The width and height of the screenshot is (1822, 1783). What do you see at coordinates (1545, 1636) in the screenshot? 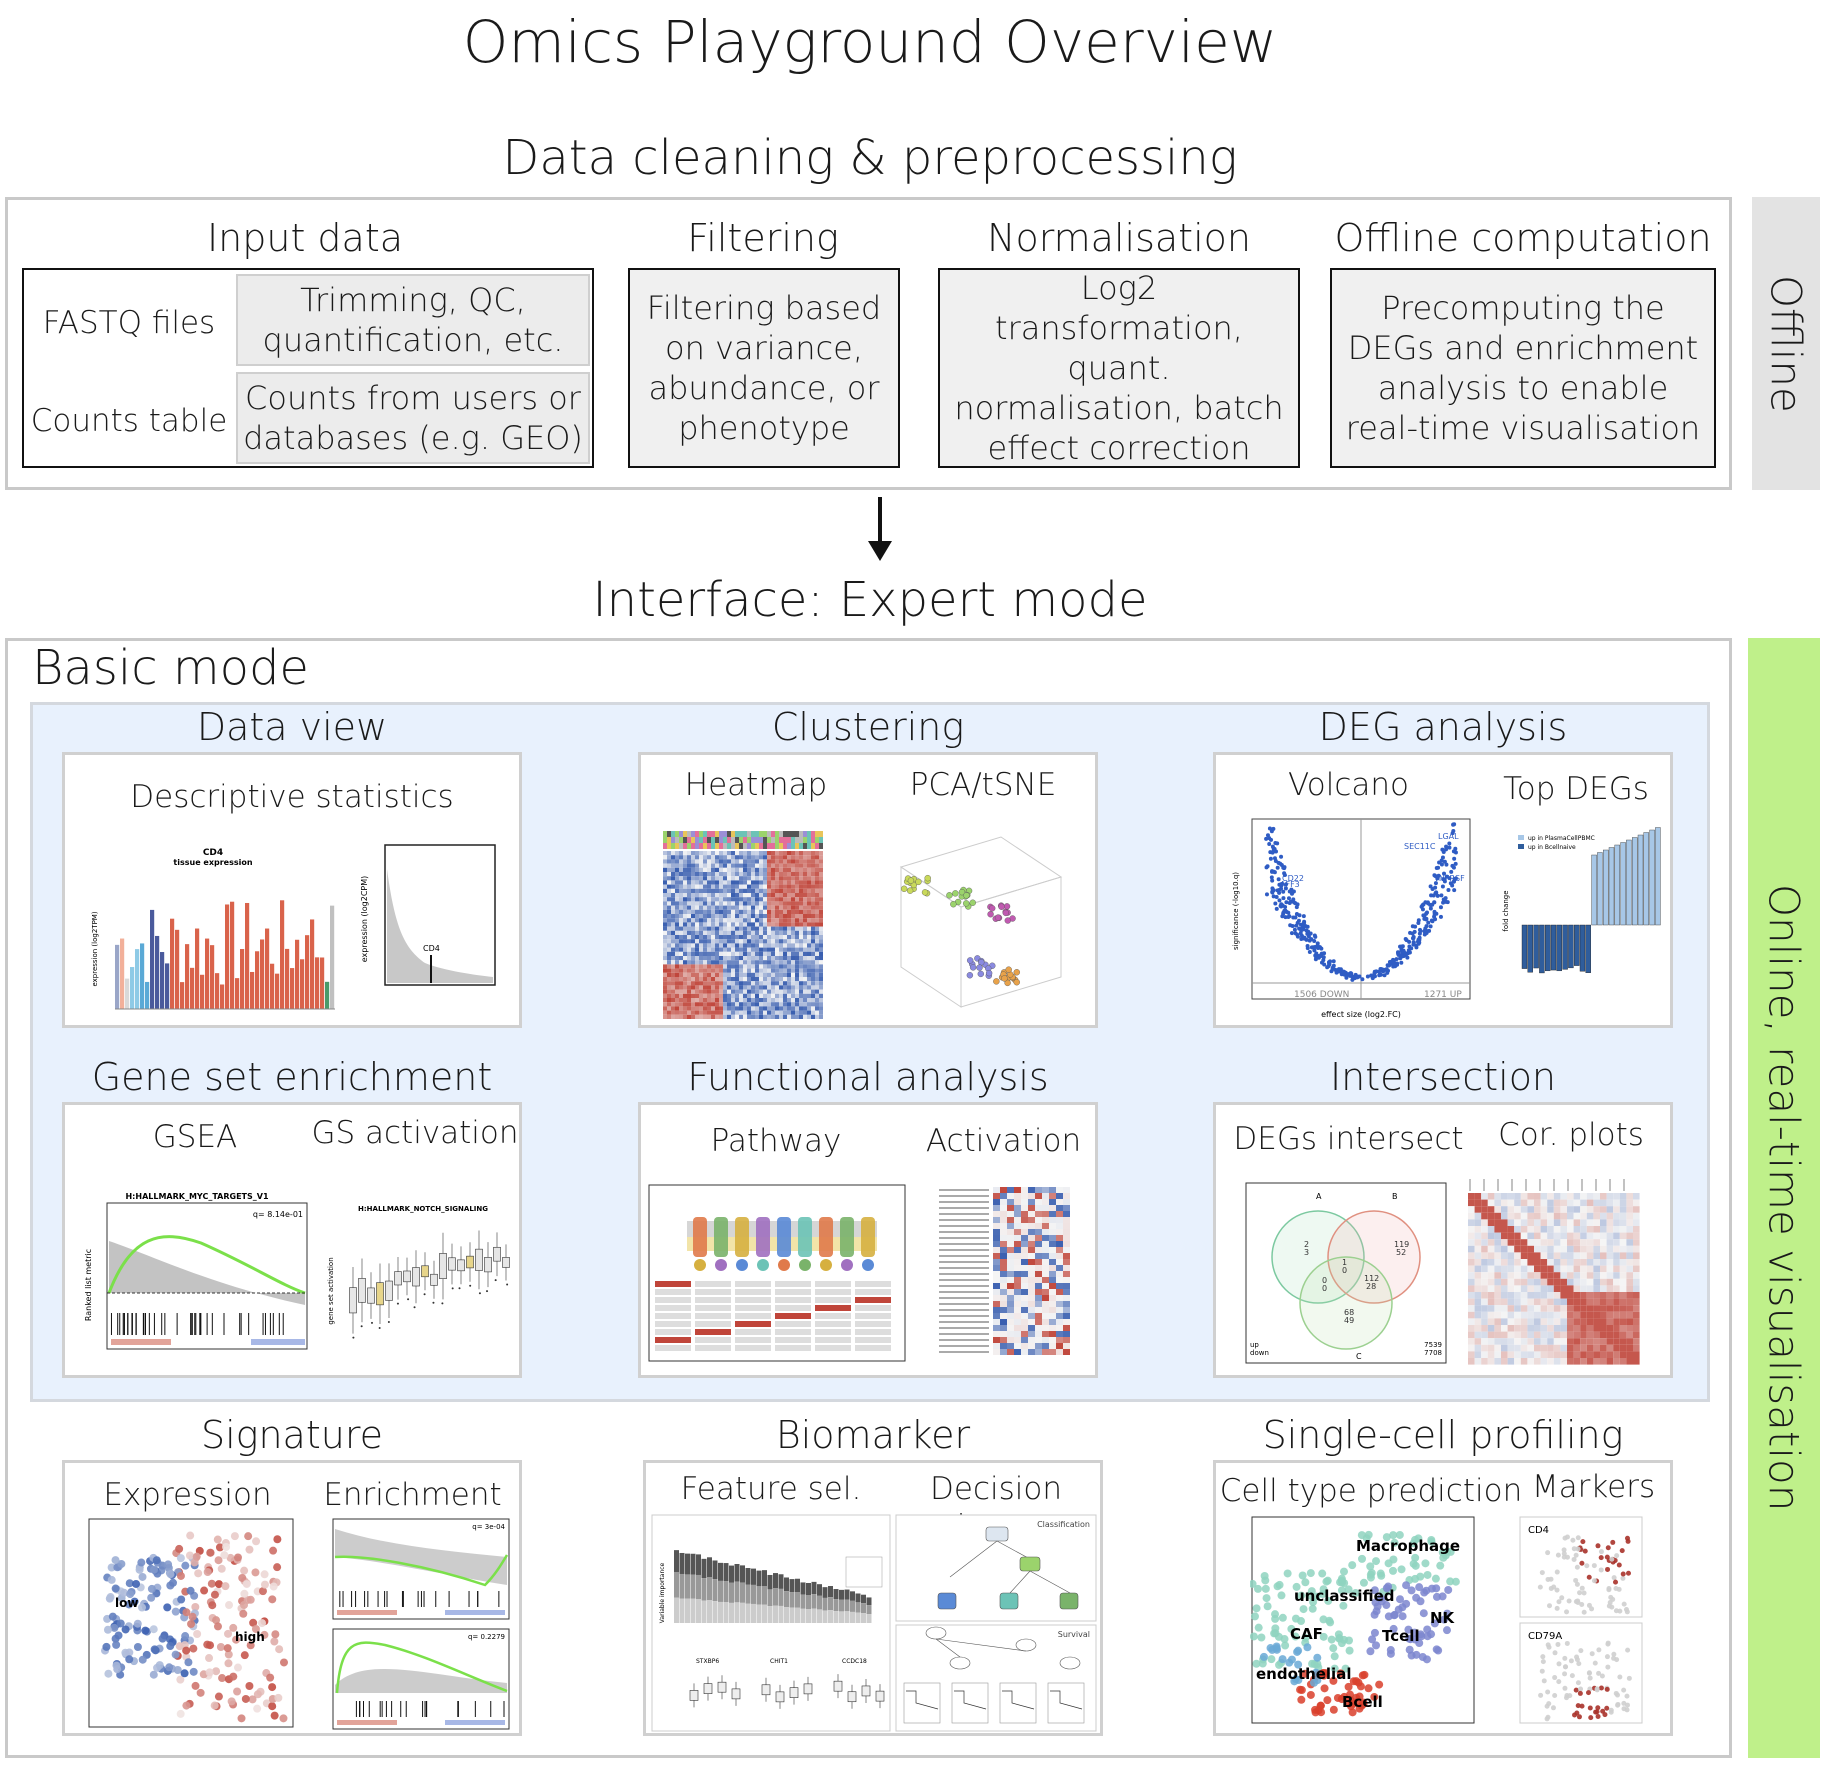
I see `marker-2: CD79A` at bounding box center [1545, 1636].